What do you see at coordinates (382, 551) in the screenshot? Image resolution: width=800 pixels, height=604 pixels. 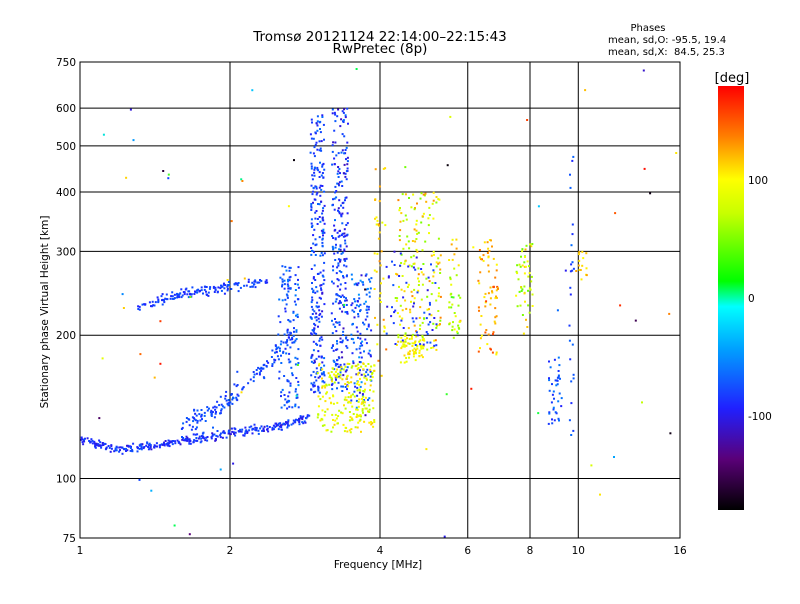 I see `x-tick-labels: 1 2 4 6 8 10 16` at bounding box center [382, 551].